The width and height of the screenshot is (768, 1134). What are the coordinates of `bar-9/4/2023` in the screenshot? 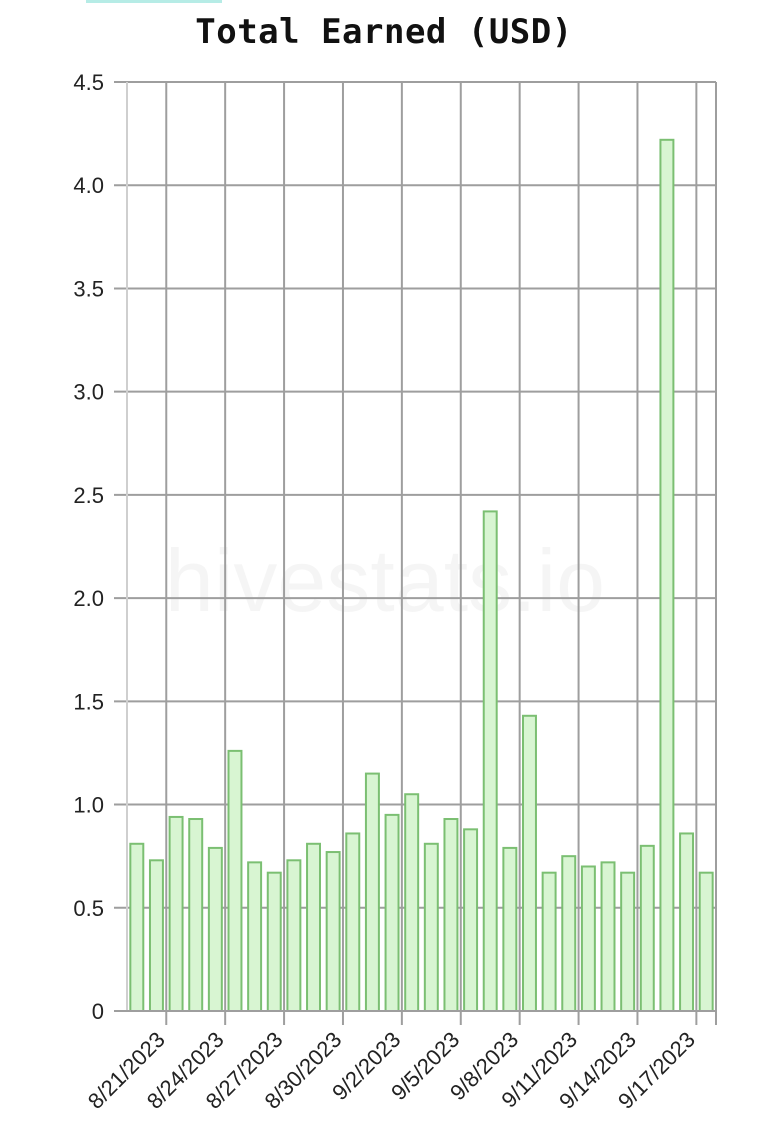 It's located at (431, 927).